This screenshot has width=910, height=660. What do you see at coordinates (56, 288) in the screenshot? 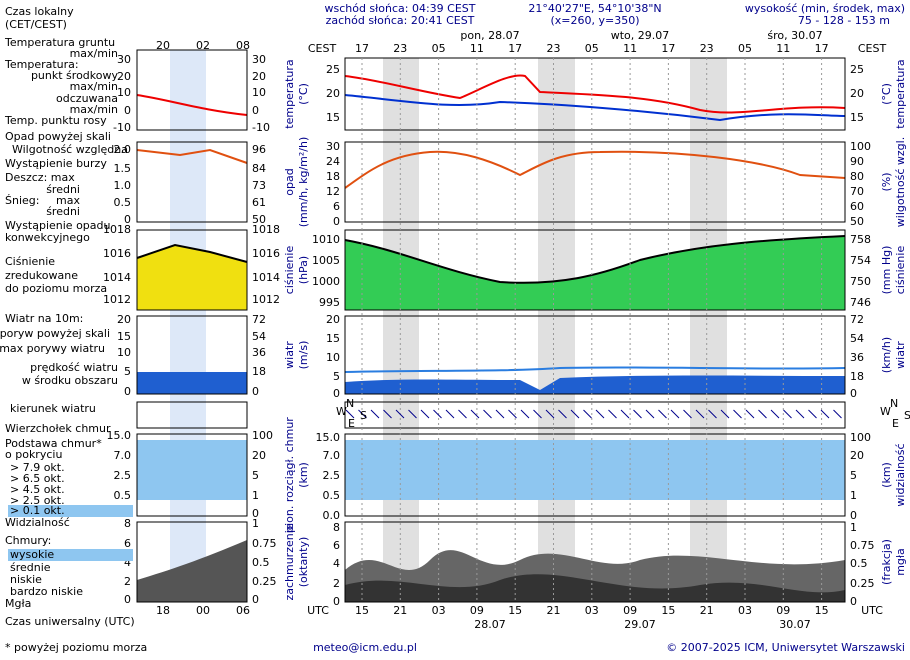
I see `legend-item: do poziomu morza` at bounding box center [56, 288].